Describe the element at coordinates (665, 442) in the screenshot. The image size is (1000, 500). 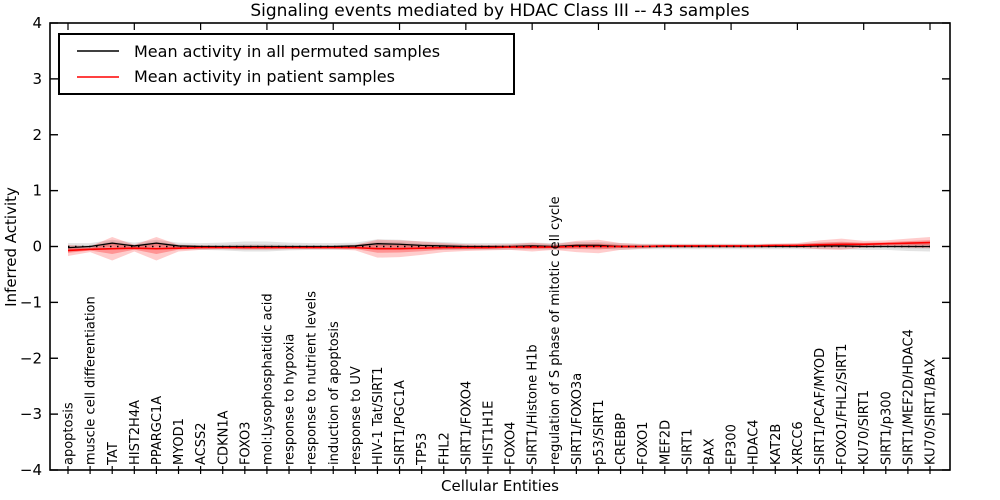
I see `x-category-label: MEF2D` at that location.